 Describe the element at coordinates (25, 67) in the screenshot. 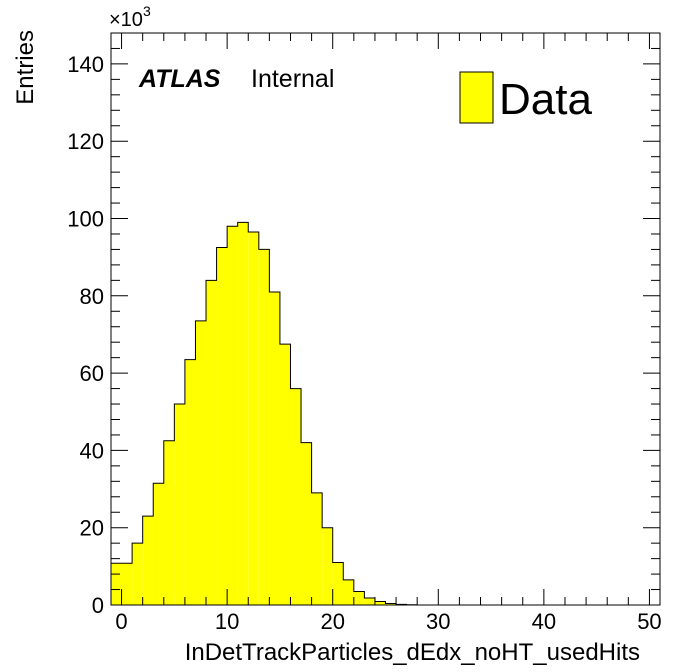

I see `y-axis-title: Entries` at that location.